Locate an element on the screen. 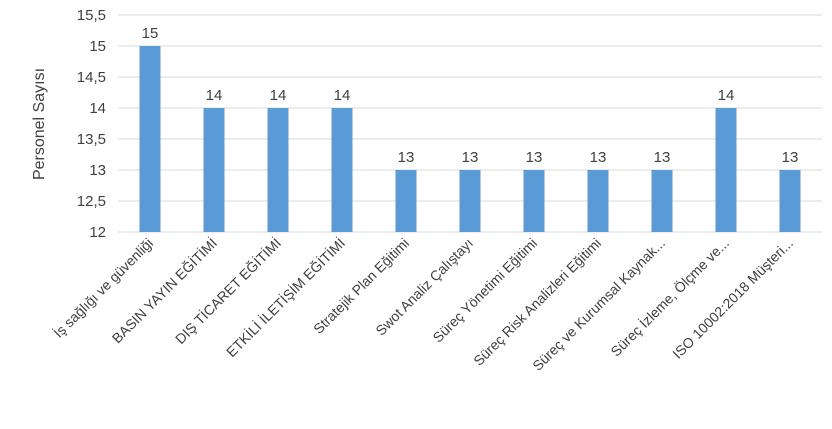  x-category-label: BASIN YAYIN EĞİTİMİ is located at coordinates (164, 290).